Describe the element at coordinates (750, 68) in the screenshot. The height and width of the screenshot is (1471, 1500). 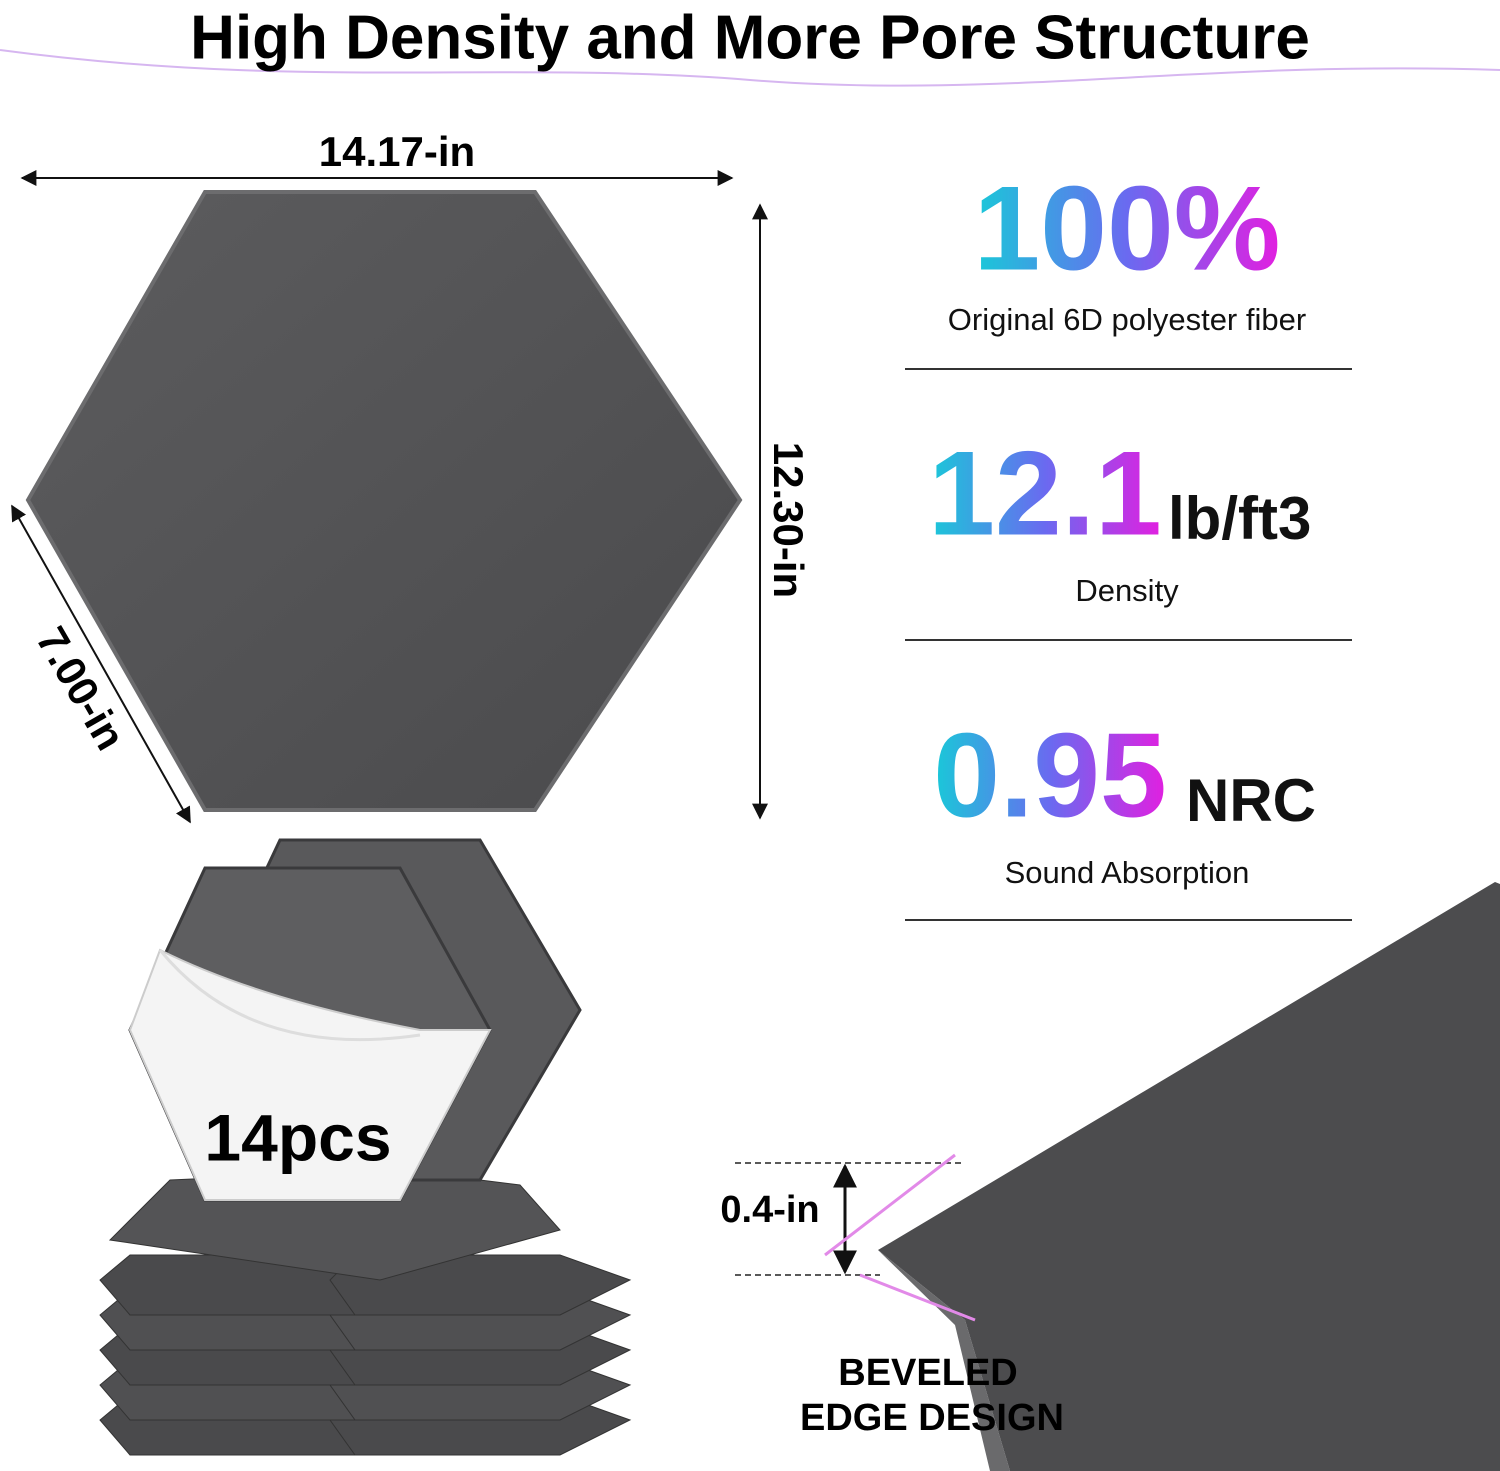
I see `wave` at that location.